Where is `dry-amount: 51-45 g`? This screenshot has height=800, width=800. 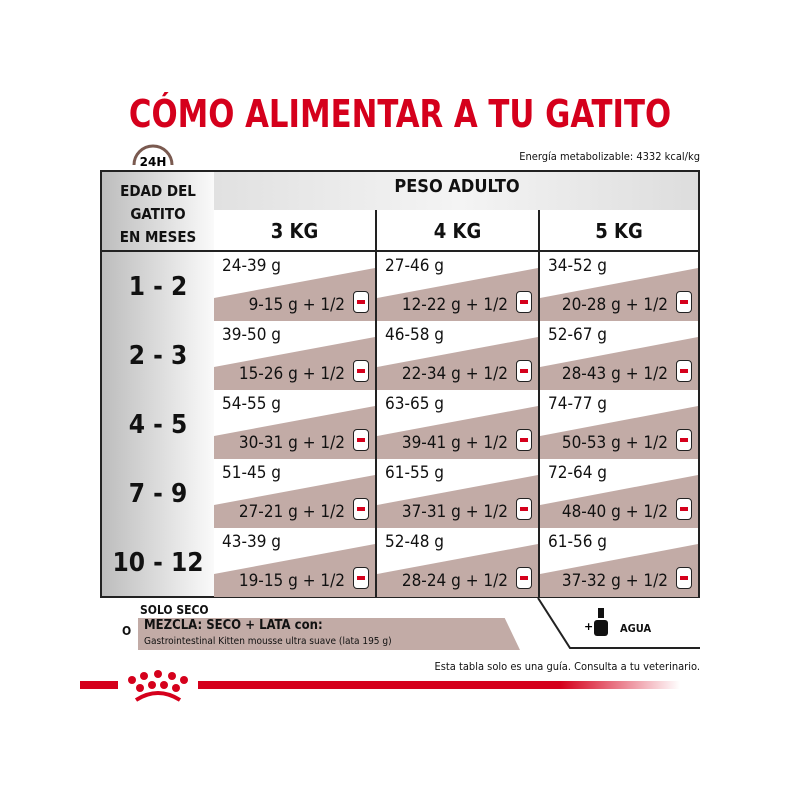 dry-amount: 51-45 g is located at coordinates (252, 473).